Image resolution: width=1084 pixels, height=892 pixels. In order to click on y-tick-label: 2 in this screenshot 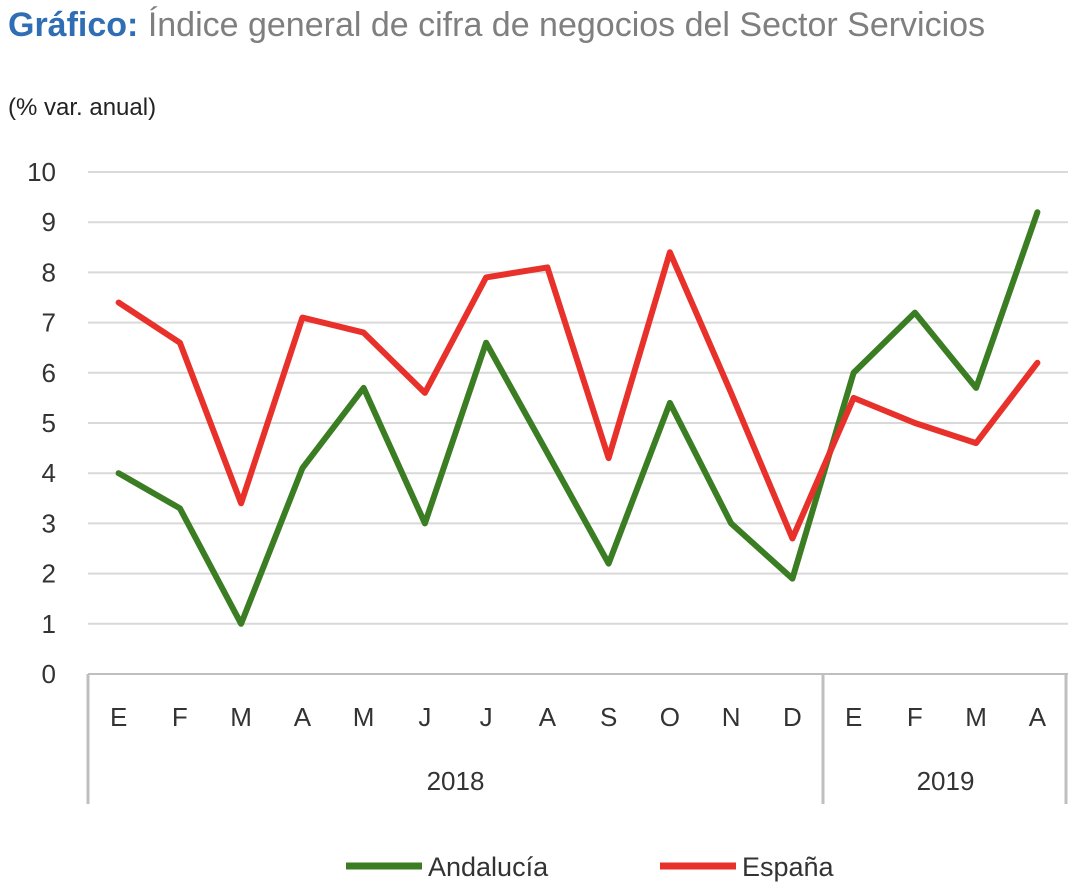, I will do `click(49, 574)`.